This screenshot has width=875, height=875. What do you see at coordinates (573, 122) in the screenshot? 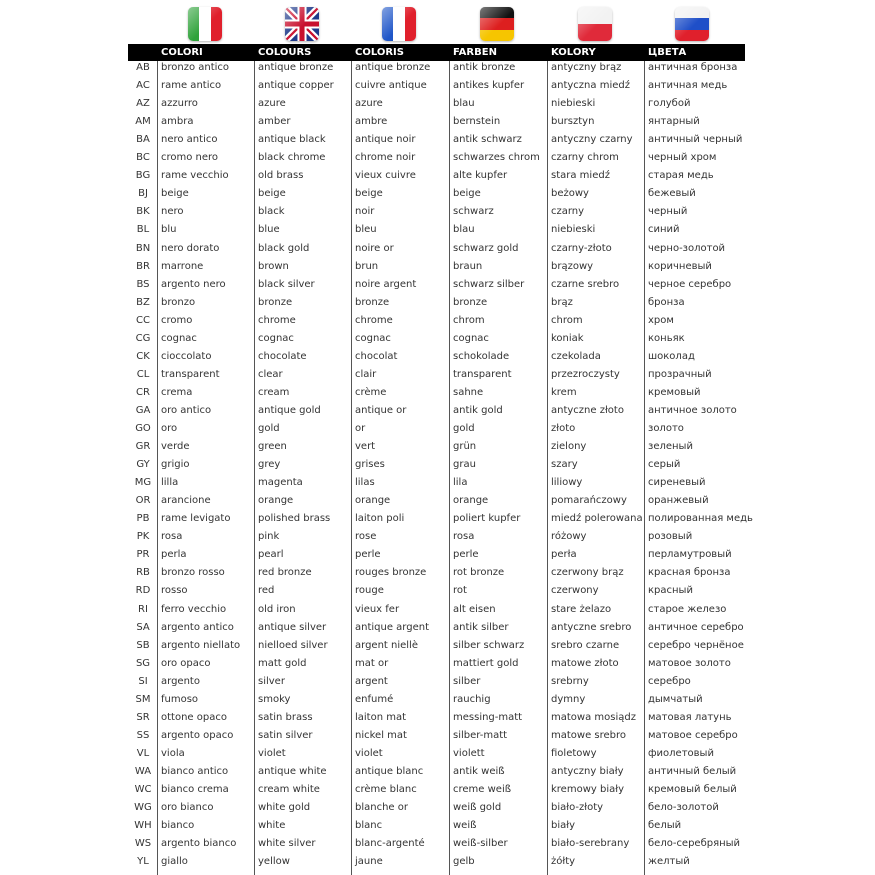
I see `color-name: bursztyn` at bounding box center [573, 122].